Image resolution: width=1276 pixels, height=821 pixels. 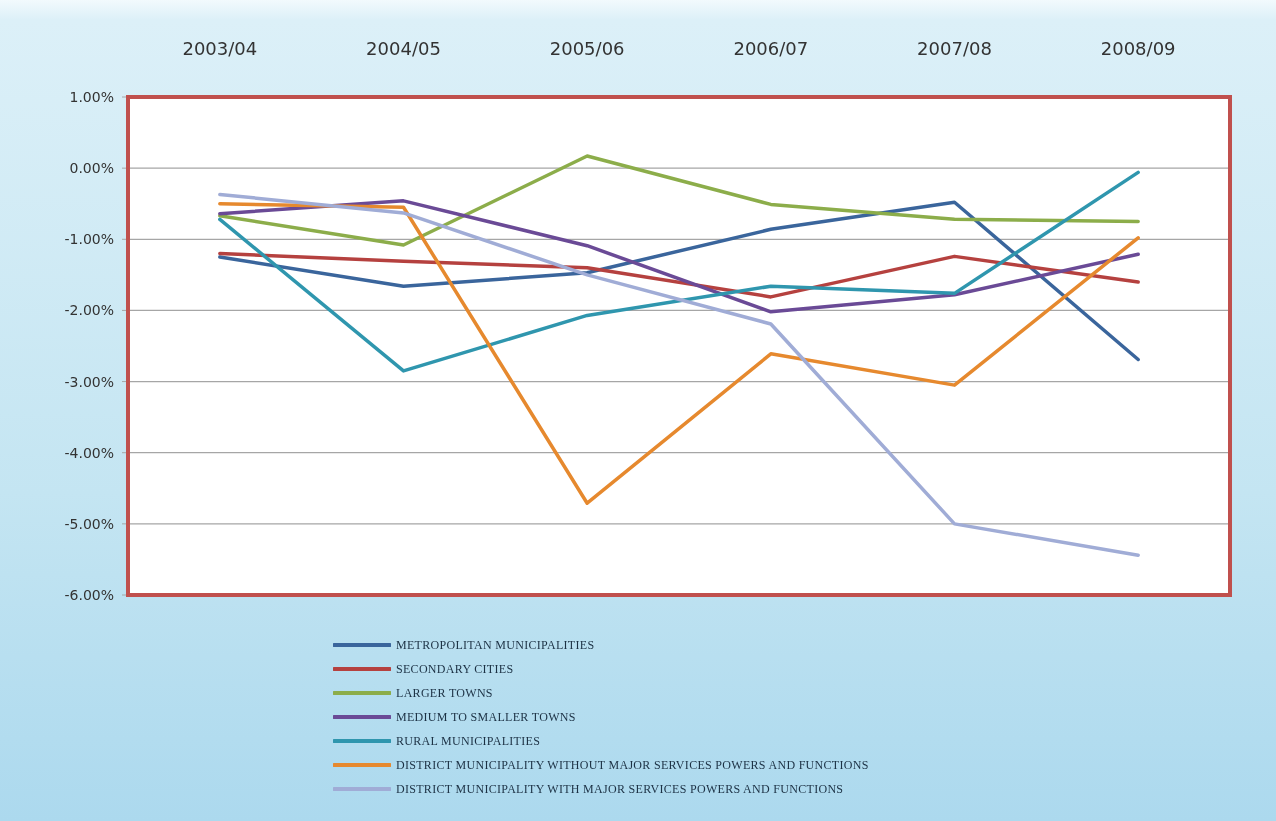 I want to click on legend-label: MEDIUM TO SMALLER TOWNS, so click(x=486, y=717).